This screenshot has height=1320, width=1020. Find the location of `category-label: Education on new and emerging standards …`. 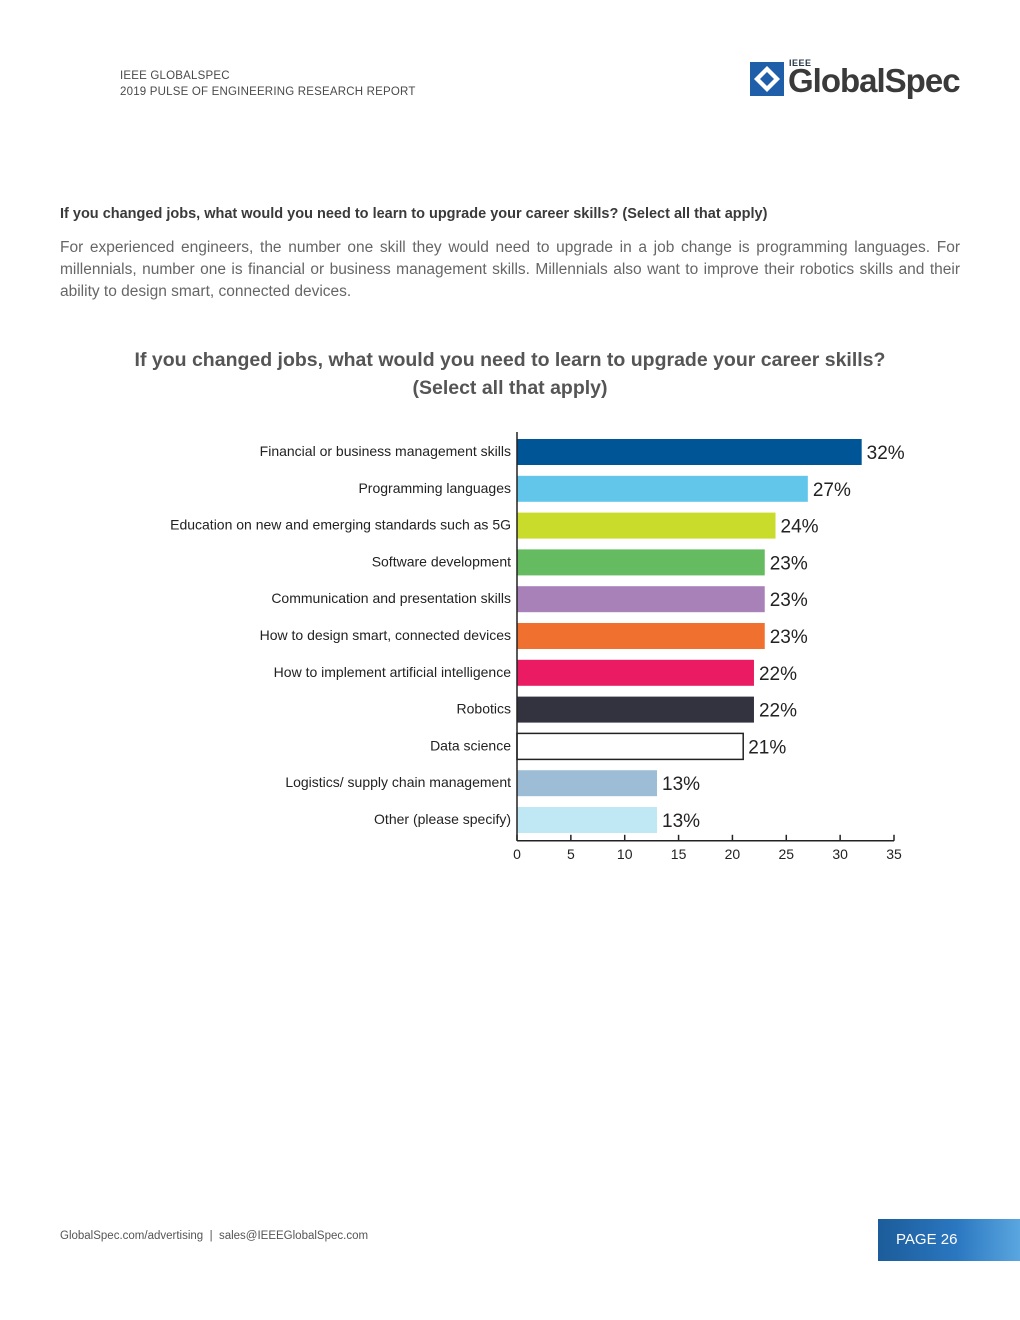

category-label: Education on new and emerging standards … is located at coordinates (340, 525).